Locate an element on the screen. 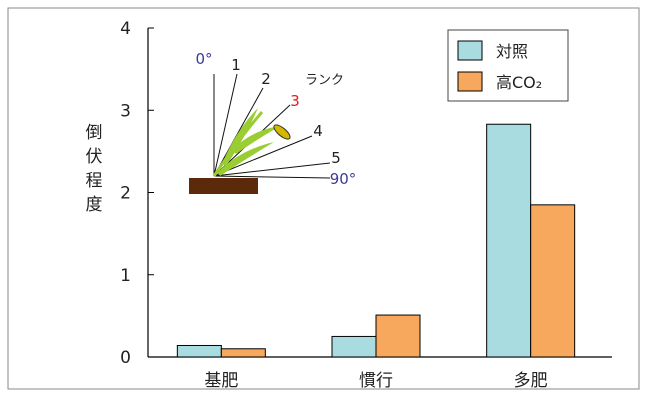 This screenshot has height=397, width=647. x-tick-label: 慣行 is located at coordinates (376, 381).